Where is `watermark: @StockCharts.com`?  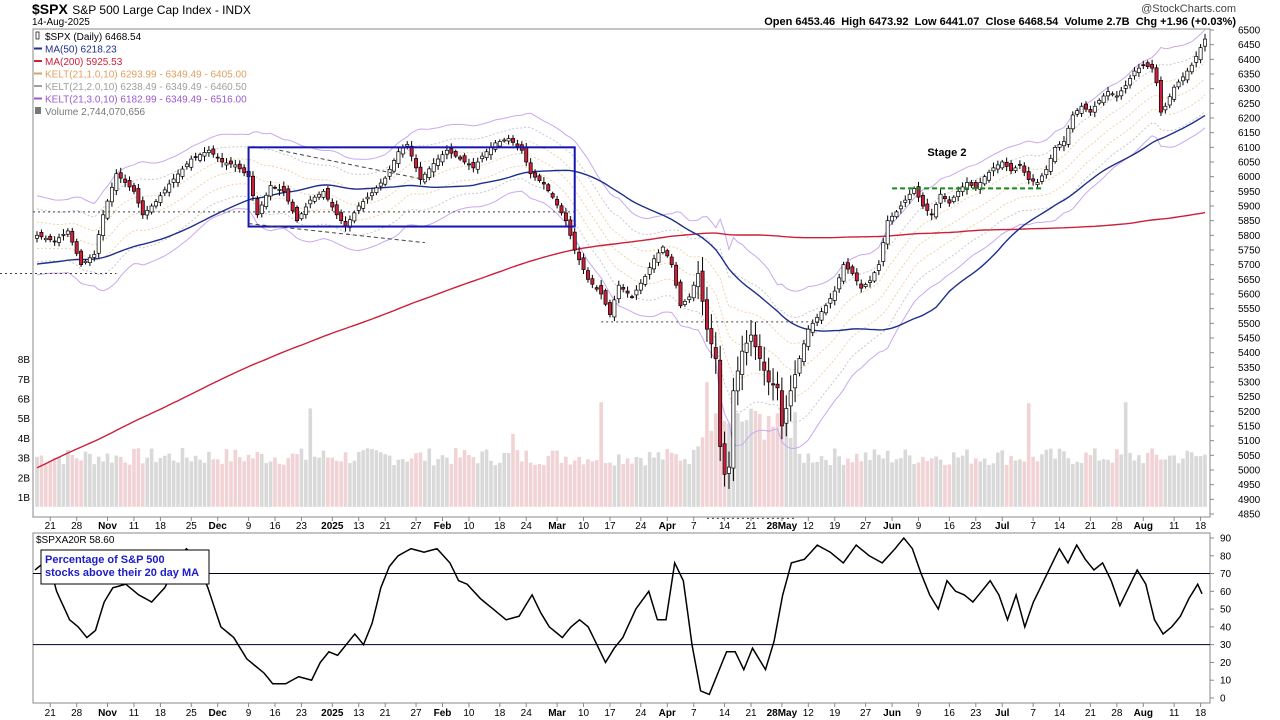 watermark: @StockCharts.com is located at coordinates (1188, 9).